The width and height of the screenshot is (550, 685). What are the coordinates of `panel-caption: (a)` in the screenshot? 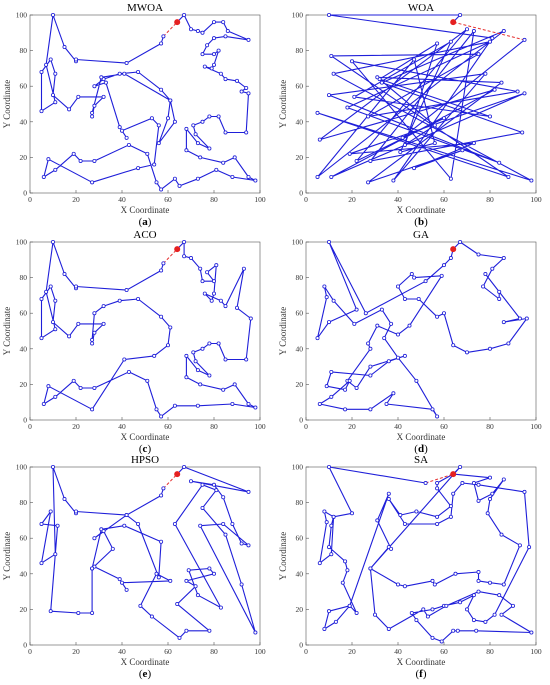 It's located at (145, 222).